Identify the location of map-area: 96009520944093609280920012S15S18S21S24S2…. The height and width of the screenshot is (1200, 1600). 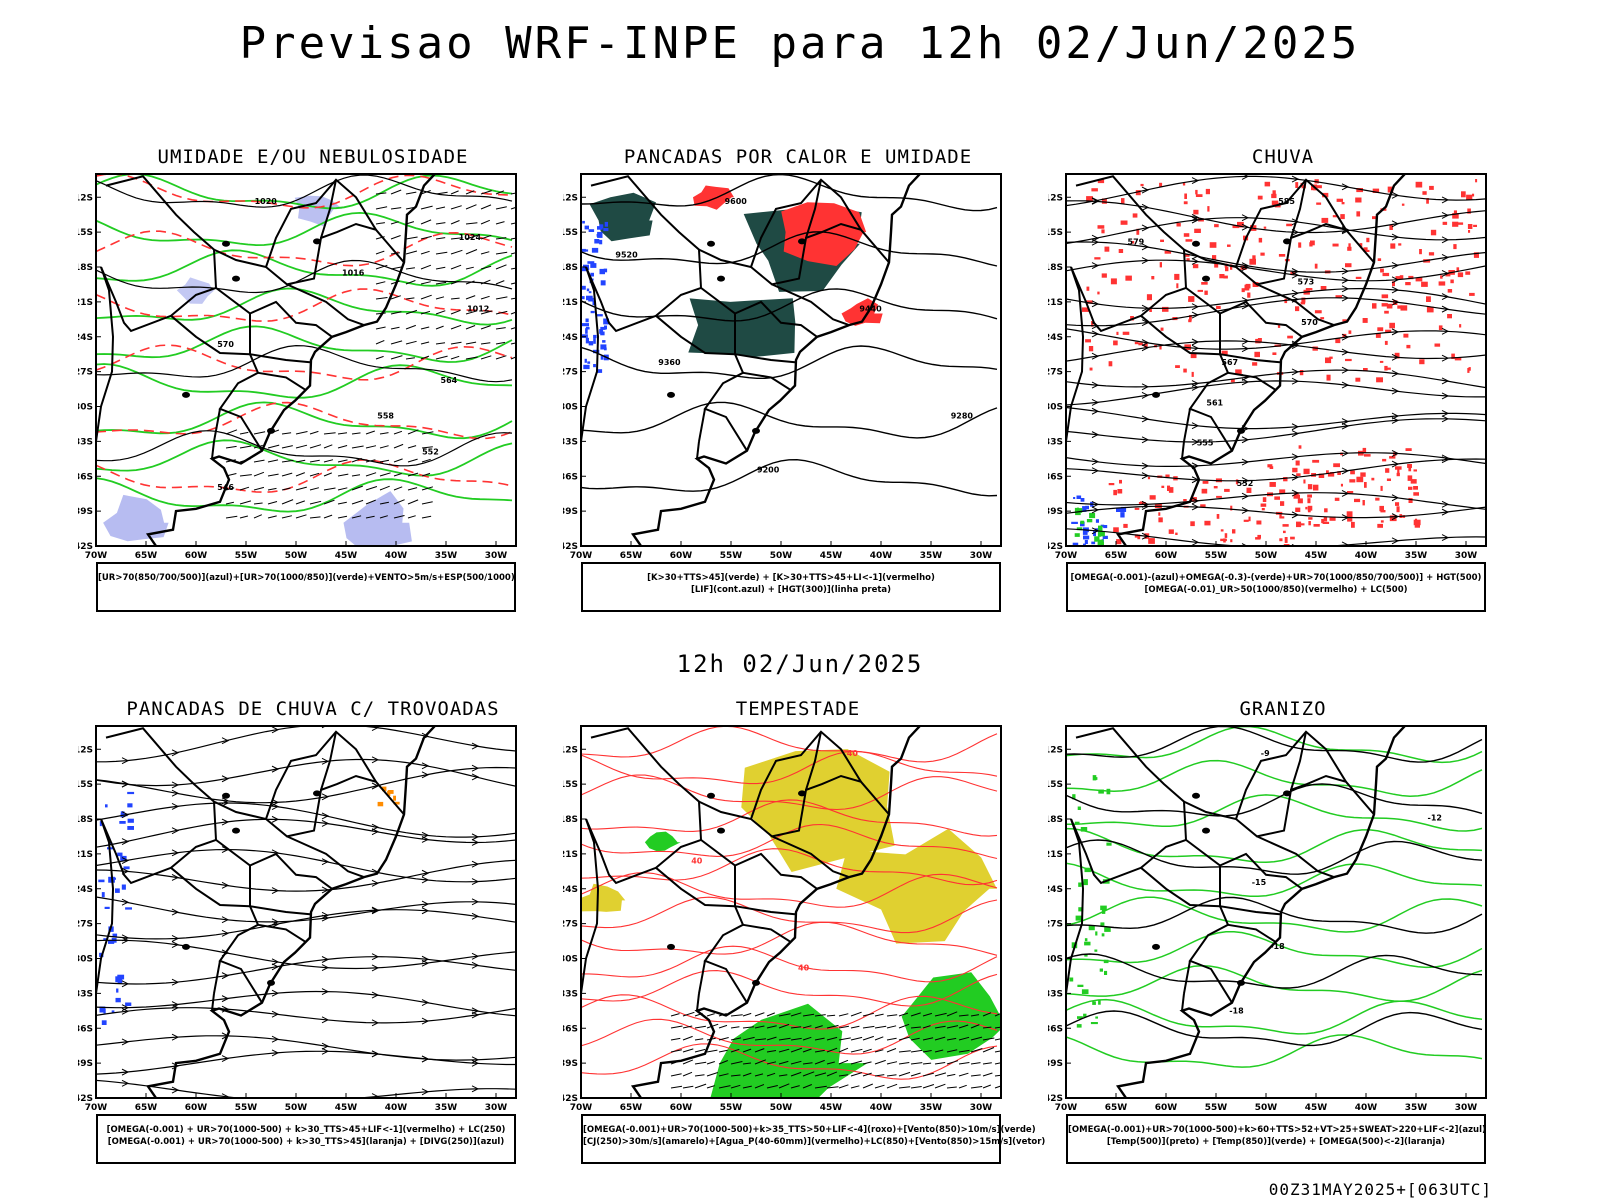
(798, 372).